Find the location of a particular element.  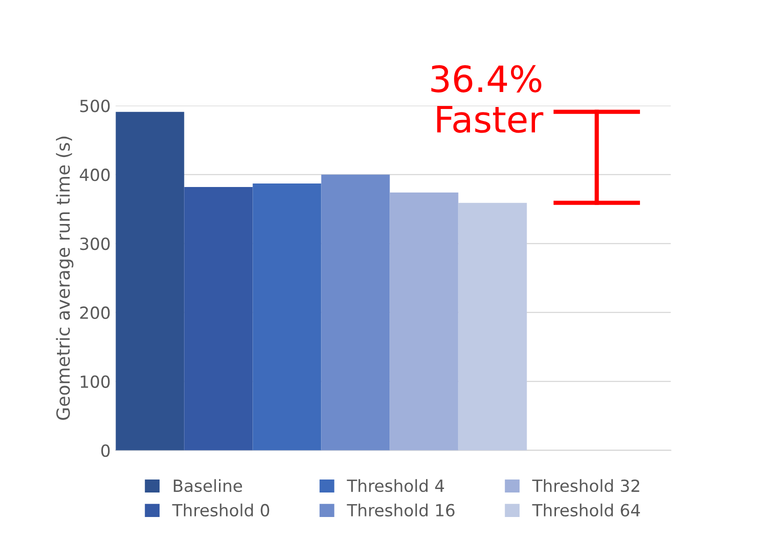

y-tick-label: 0 is located at coordinates (105, 450).